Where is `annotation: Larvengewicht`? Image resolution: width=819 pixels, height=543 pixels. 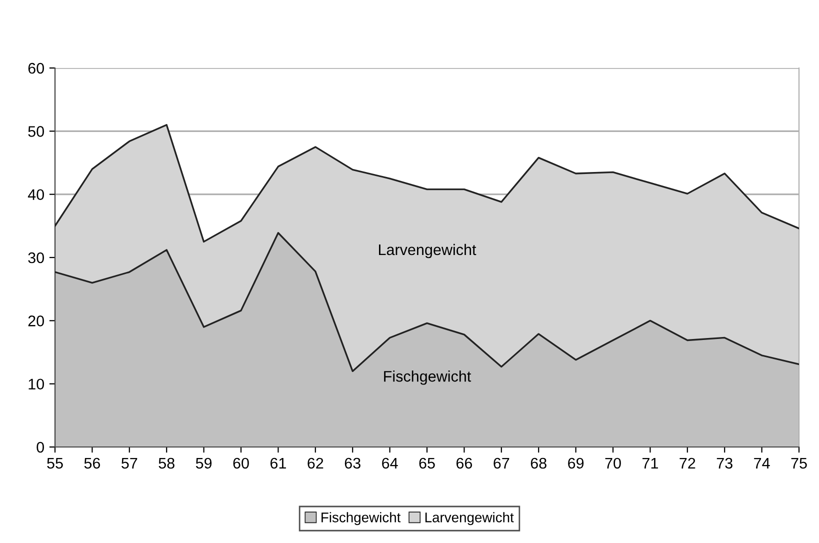 annotation: Larvengewicht is located at coordinates (427, 251).